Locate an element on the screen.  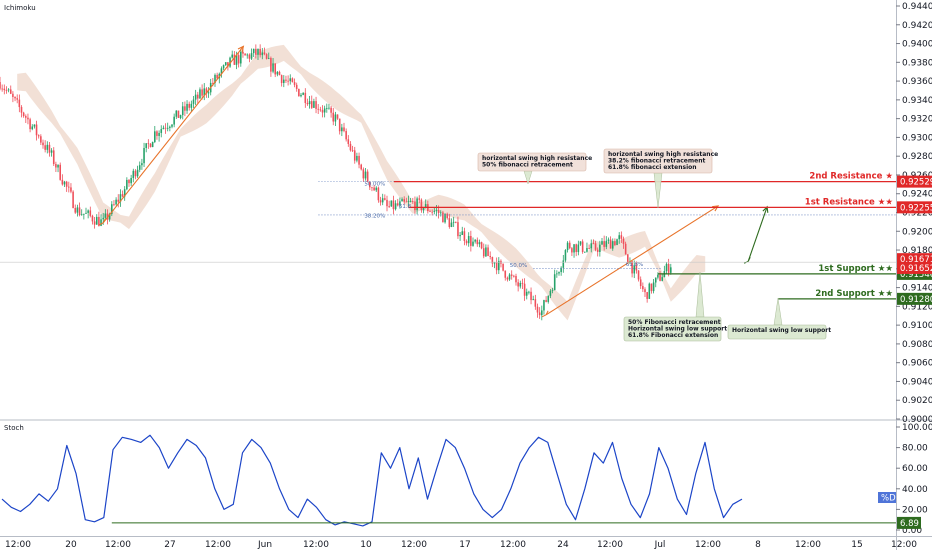
time-axis-tick-label: 8 is located at coordinates (758, 545).